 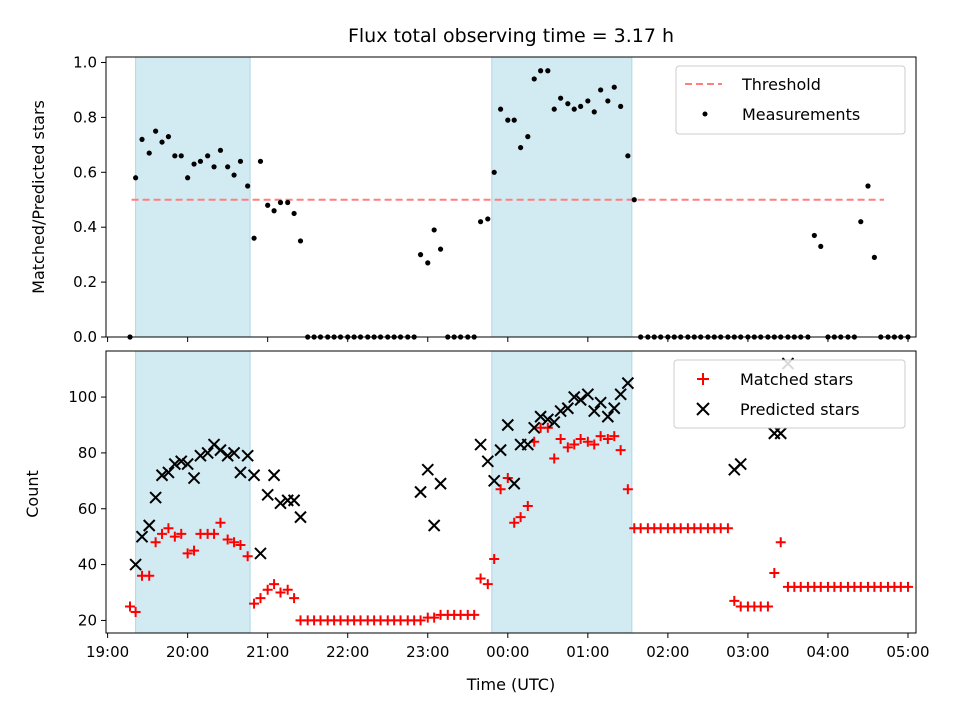 I want to click on top-legend: Threshold Measurements, so click(x=790, y=100).